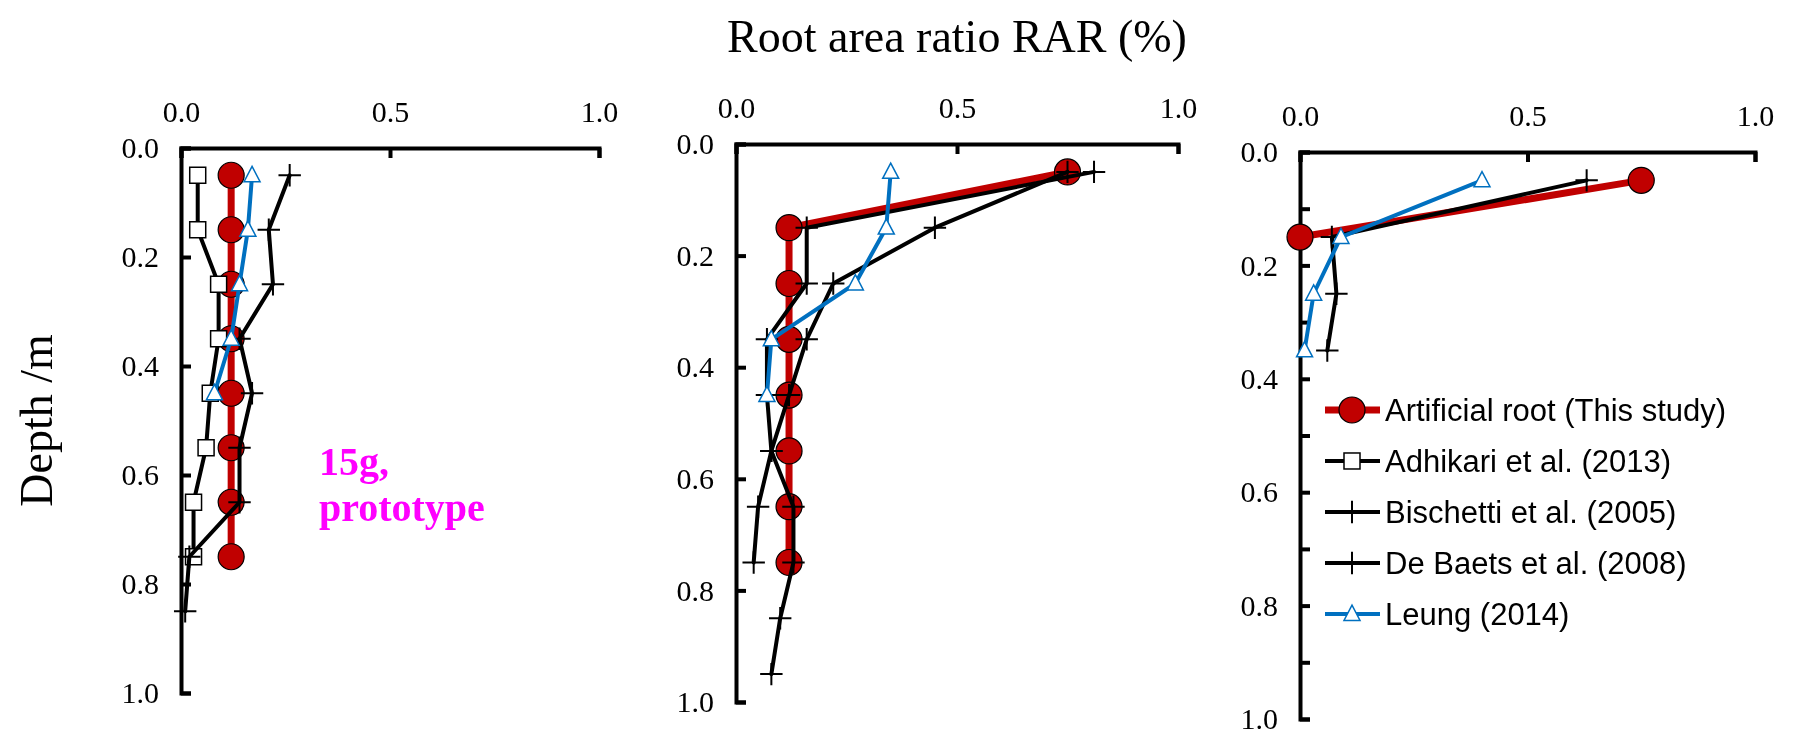 The height and width of the screenshot is (738, 1810). Describe the element at coordinates (36, 420) in the screenshot. I see `y-axis-title: Depth /m` at that location.